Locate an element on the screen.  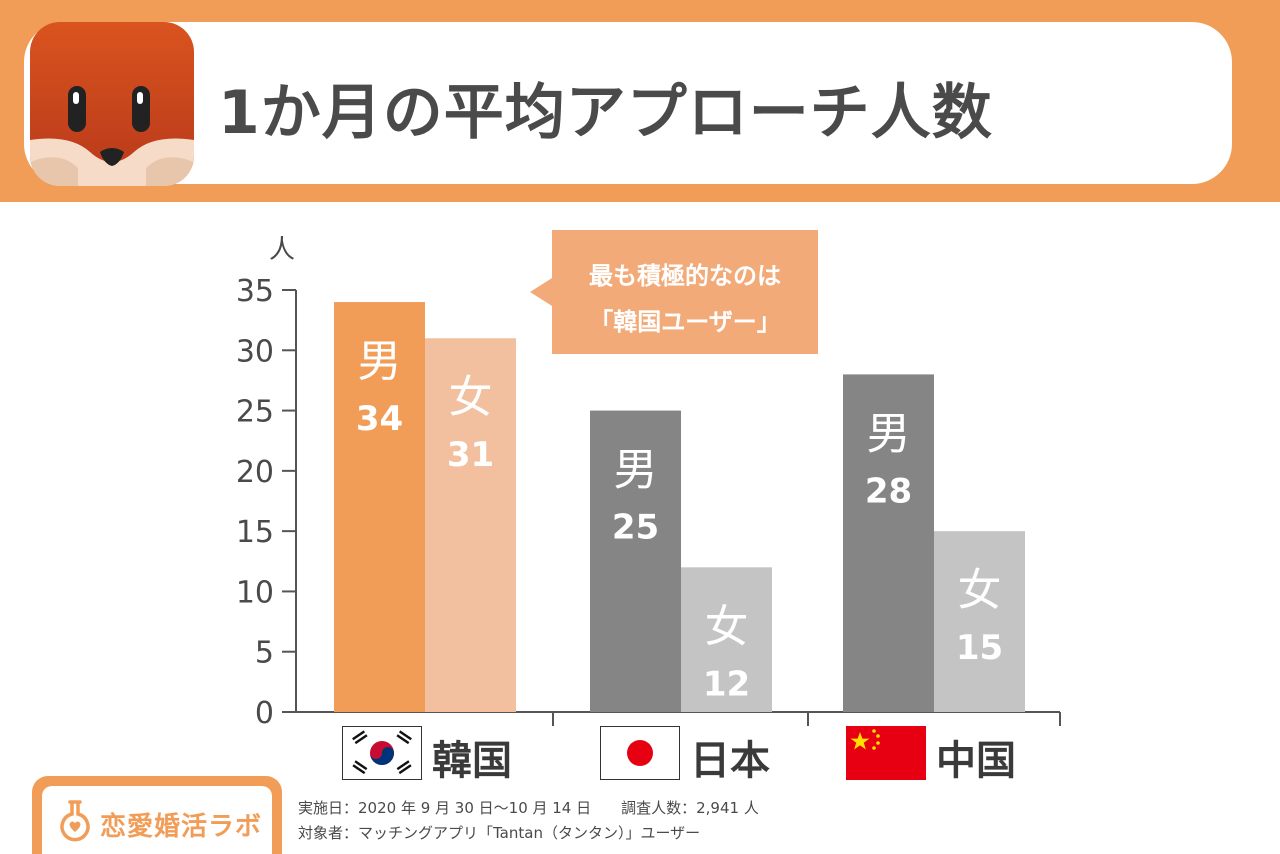
y-tick-label: 30 is located at coordinates (255, 351).